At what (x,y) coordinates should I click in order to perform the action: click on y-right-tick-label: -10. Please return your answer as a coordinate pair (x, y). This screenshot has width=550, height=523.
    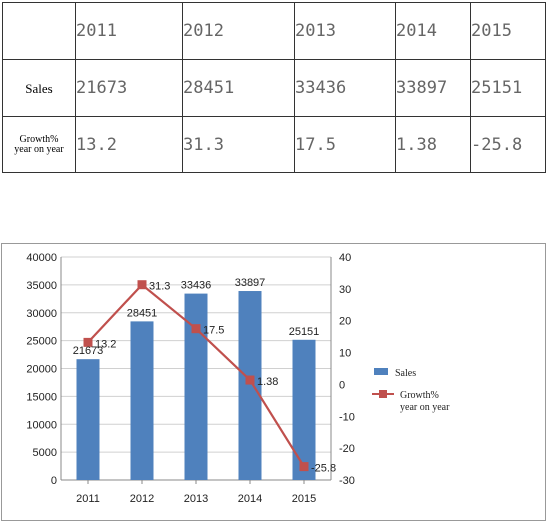
    Looking at the image, I should click on (347, 417).